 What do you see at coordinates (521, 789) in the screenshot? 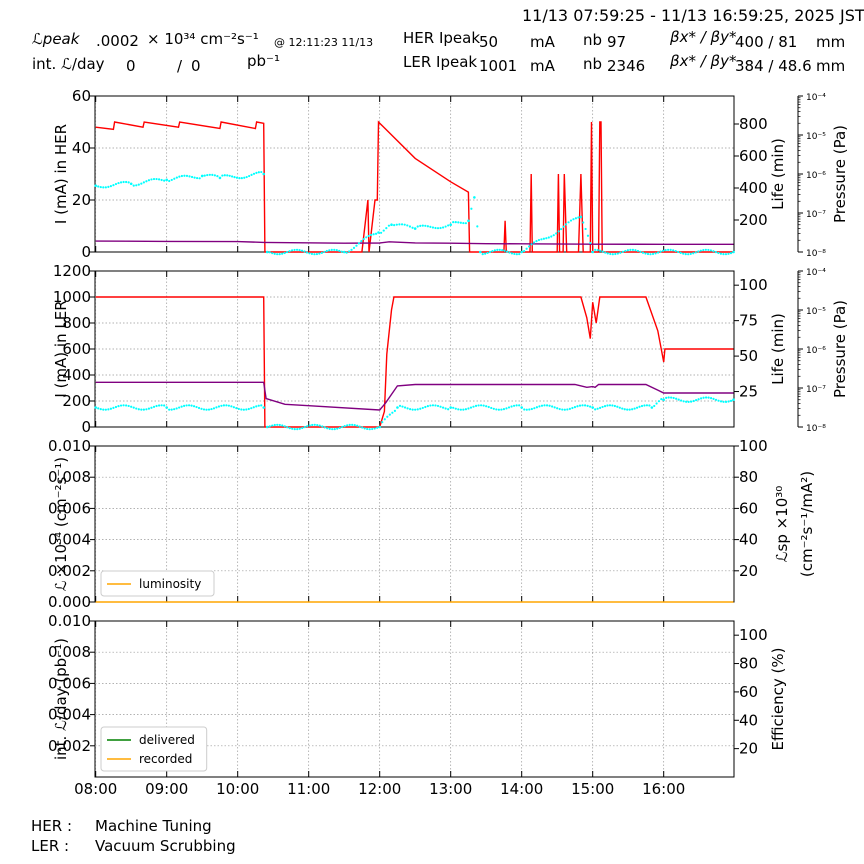
I see `x-tick-label: 14:00` at bounding box center [521, 789].